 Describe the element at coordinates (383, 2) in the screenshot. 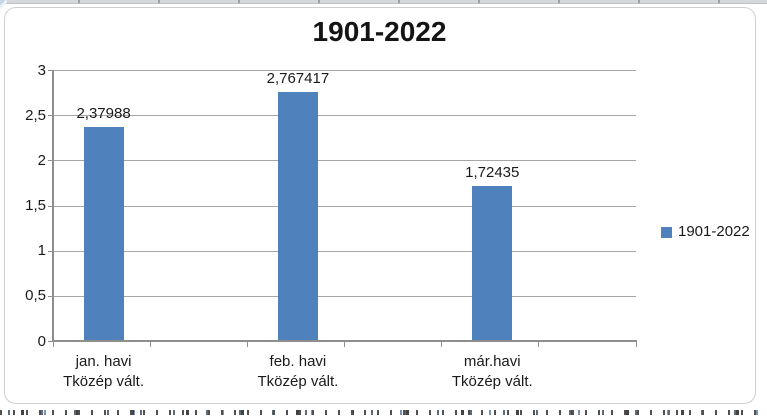

I see `excel-row-border` at that location.